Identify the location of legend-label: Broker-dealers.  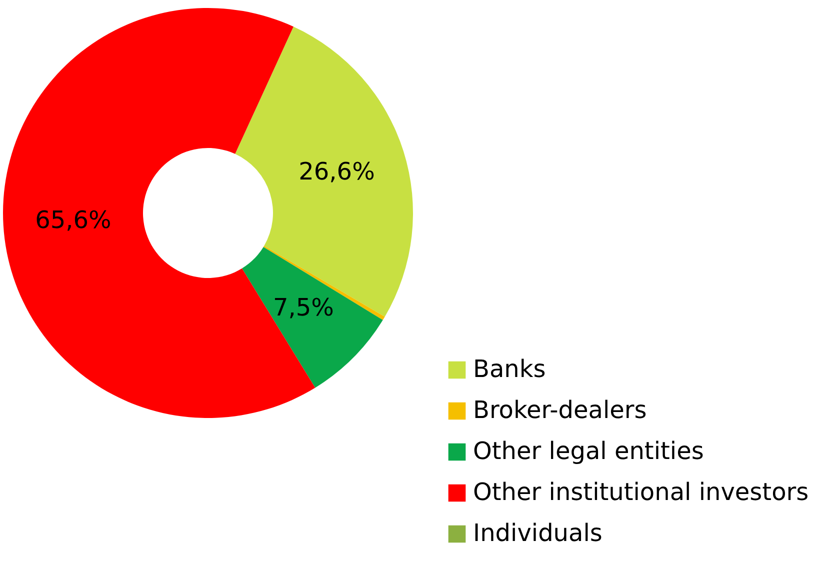
(560, 410).